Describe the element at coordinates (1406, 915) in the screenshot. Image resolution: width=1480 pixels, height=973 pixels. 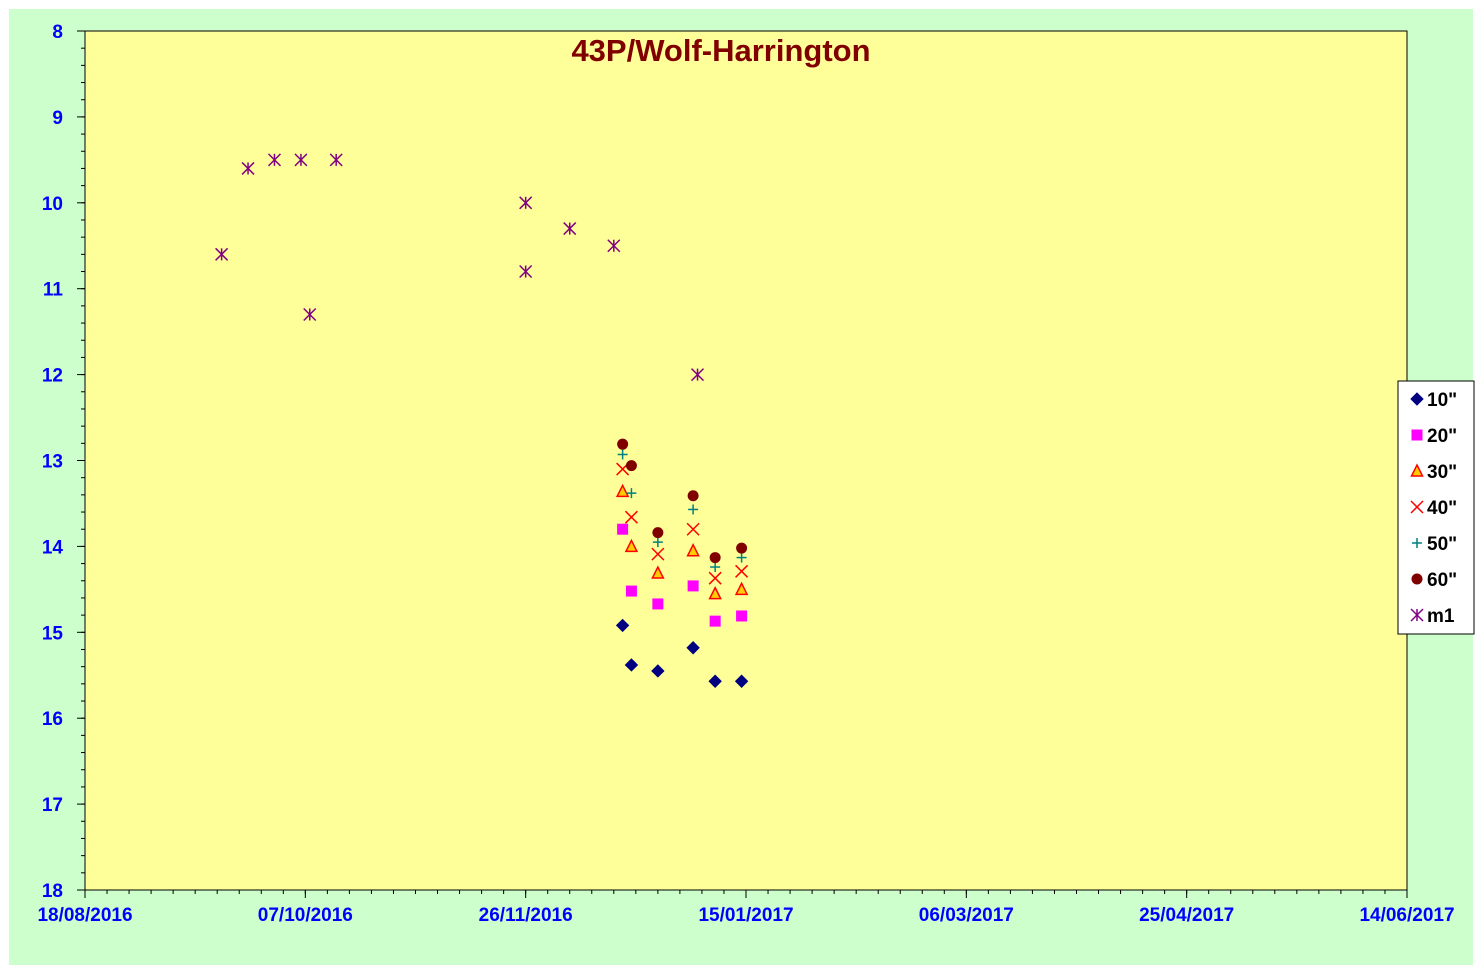
I see `x-tick-label: 14/06/2017` at that location.